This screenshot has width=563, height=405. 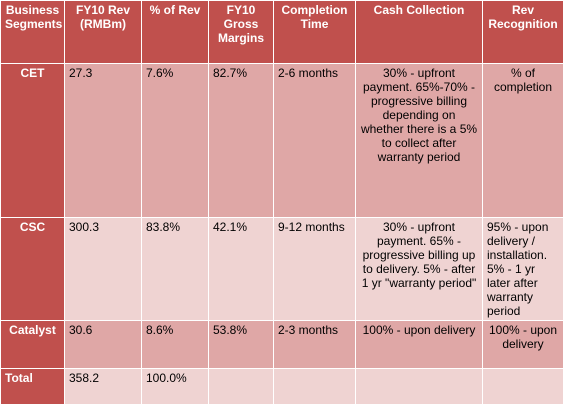 I want to click on header-business-segments: Business Segments, so click(x=33, y=32).